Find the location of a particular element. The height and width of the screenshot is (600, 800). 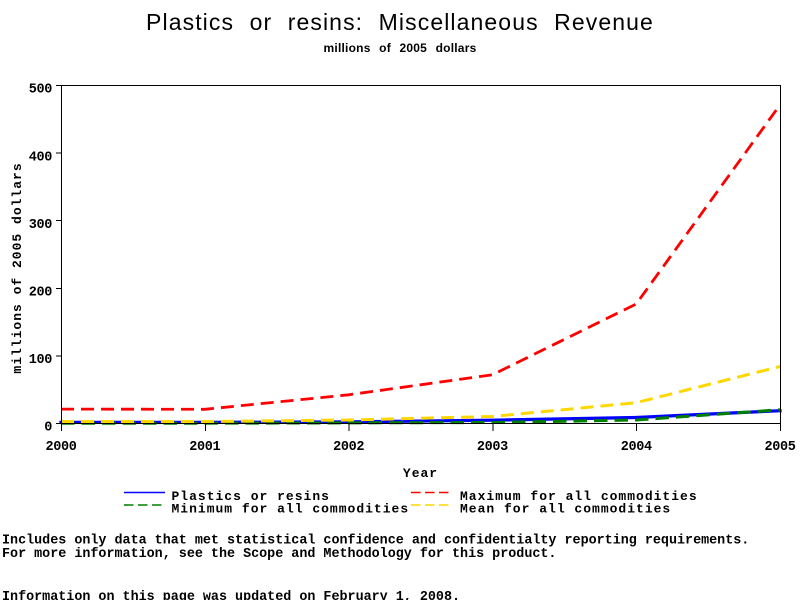

svg-text: 2002 is located at coordinates (348, 447).